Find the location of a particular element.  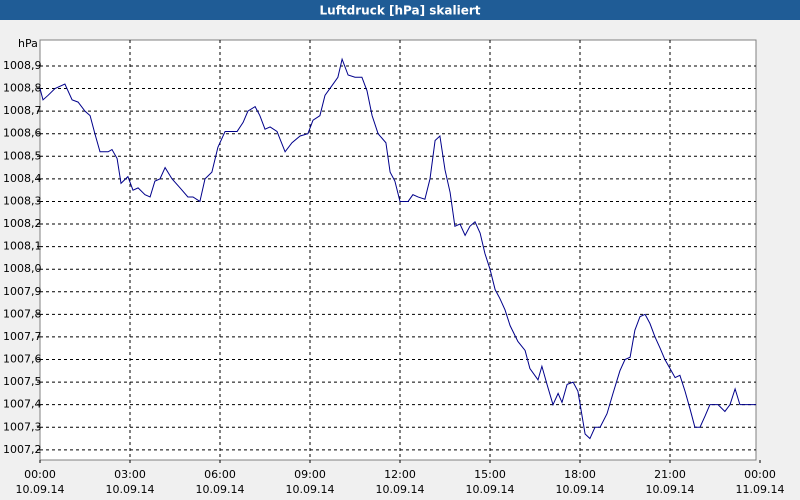

y-tick-label: 1007,9 is located at coordinates (22, 291).